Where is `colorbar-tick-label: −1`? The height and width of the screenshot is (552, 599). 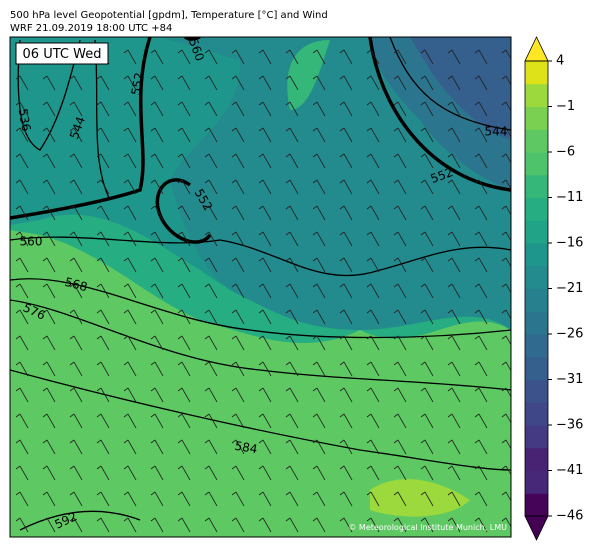
colorbar-tick-label: −1 is located at coordinates (565, 106).